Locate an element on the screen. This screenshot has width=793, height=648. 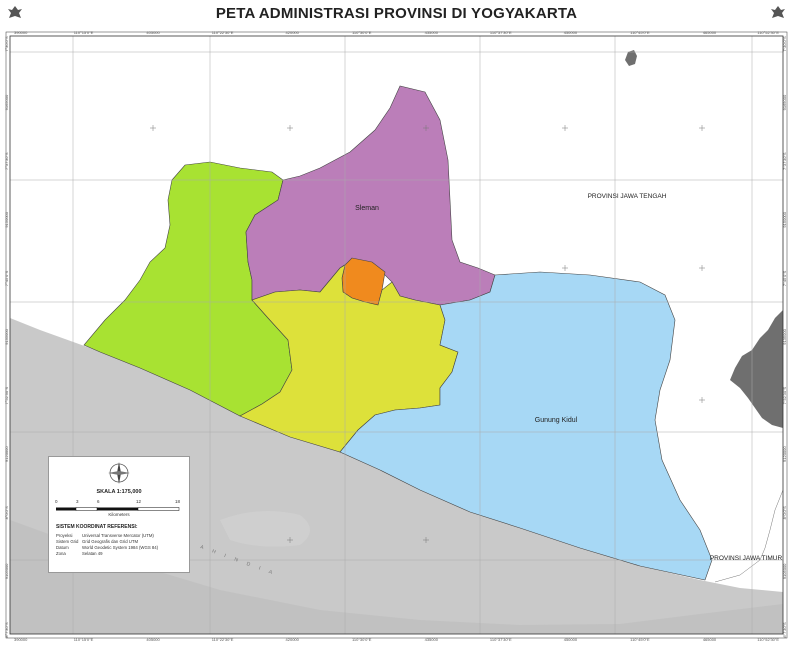
label-jawa-tengah: PROVINSI JAWA TENGAH is located at coordinates (627, 196).